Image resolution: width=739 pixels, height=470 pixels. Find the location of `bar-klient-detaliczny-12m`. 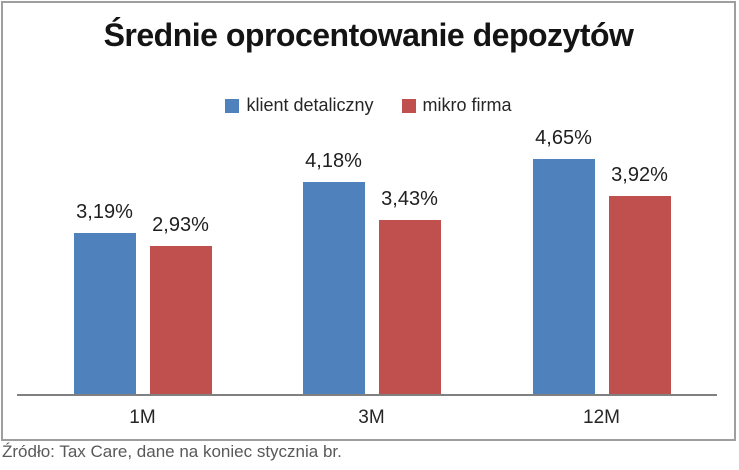

bar-klient-detaliczny-12m is located at coordinates (563, 276).